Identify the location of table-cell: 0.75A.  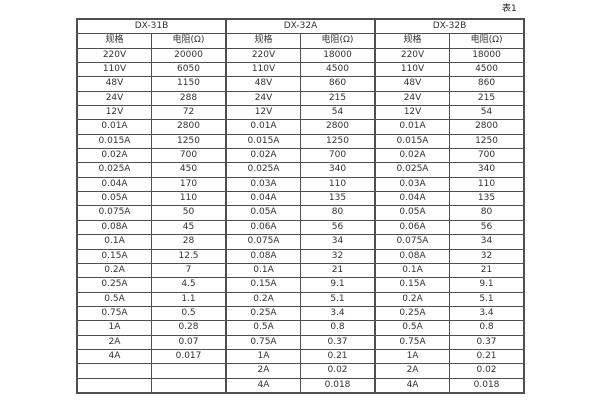
(263, 342).